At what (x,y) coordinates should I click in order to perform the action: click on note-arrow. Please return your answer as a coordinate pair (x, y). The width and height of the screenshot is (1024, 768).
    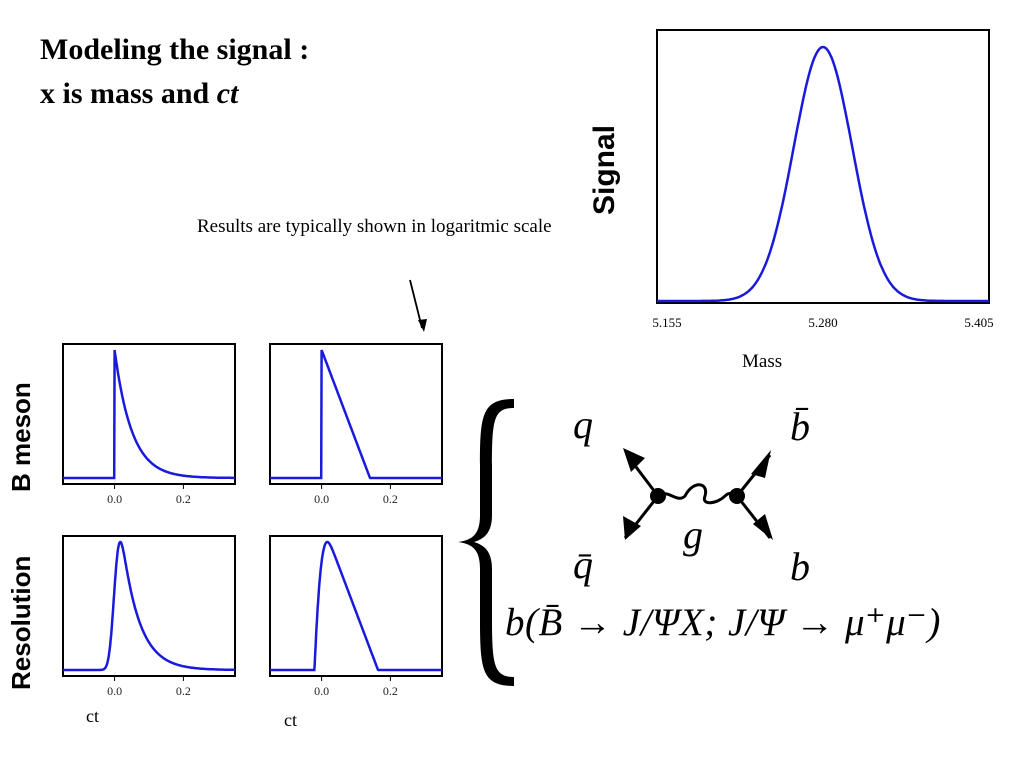
    Looking at the image, I should click on (418, 305).